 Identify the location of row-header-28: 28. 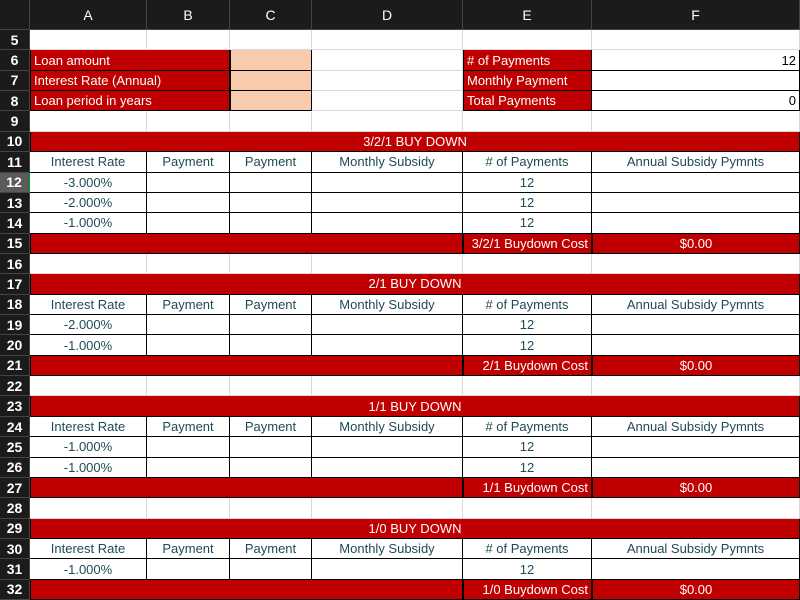
(15, 508).